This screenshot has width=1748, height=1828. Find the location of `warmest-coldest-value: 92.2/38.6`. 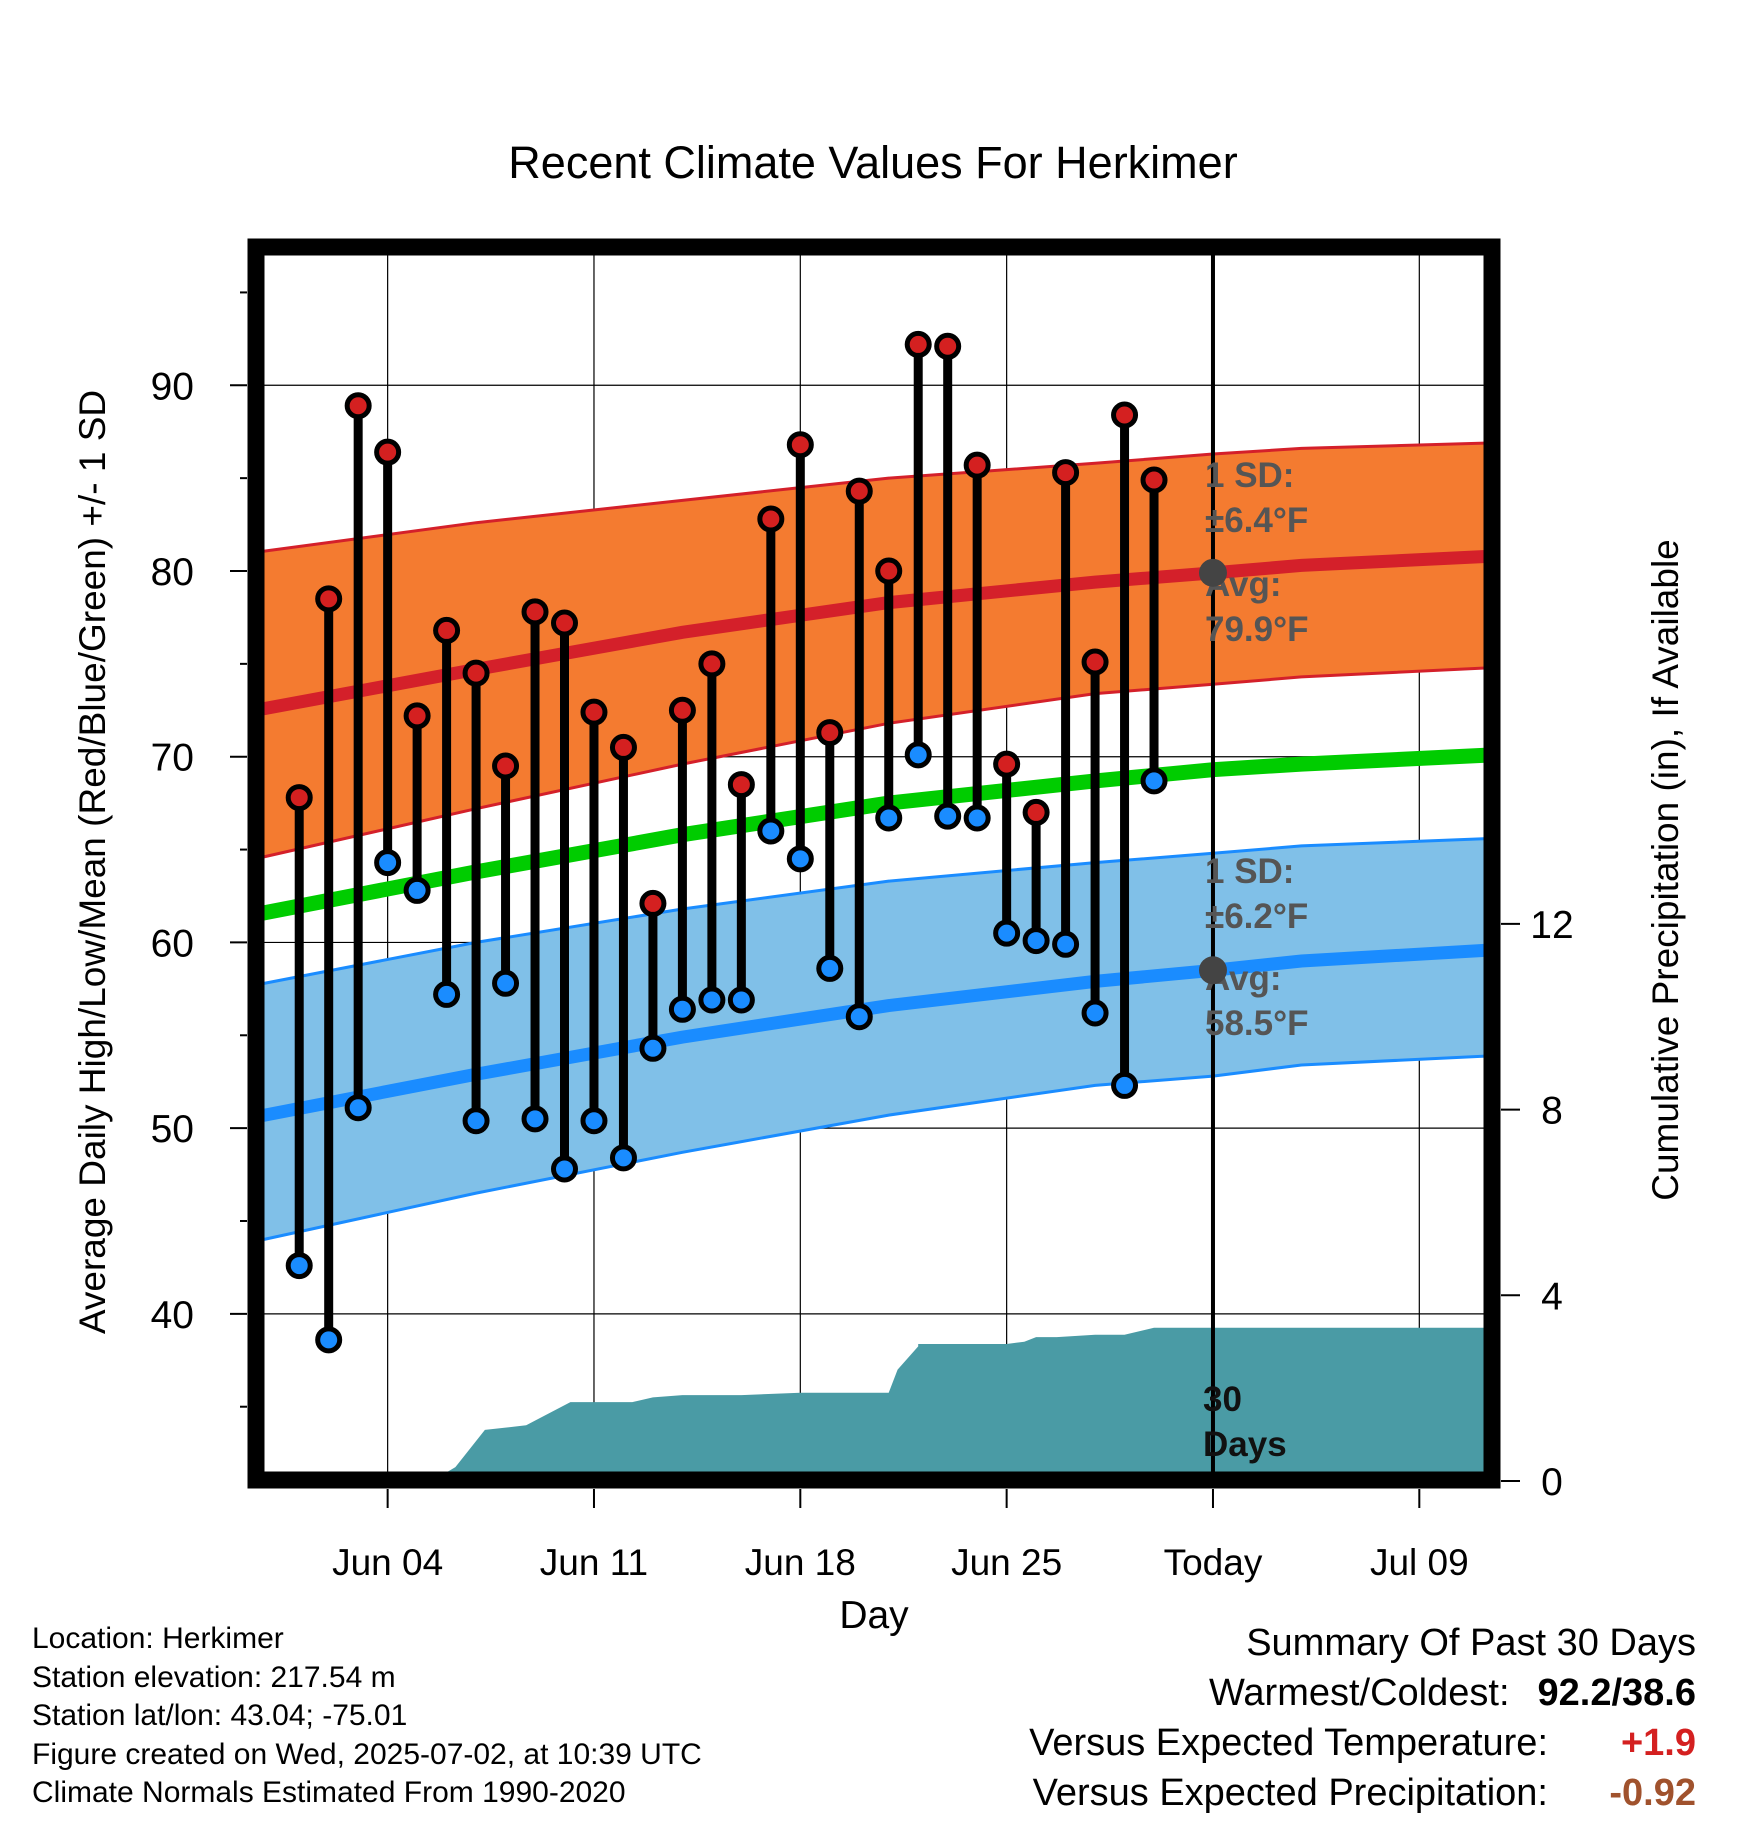

warmest-coldest-value: 92.2/38.6 is located at coordinates (1616, 1693).